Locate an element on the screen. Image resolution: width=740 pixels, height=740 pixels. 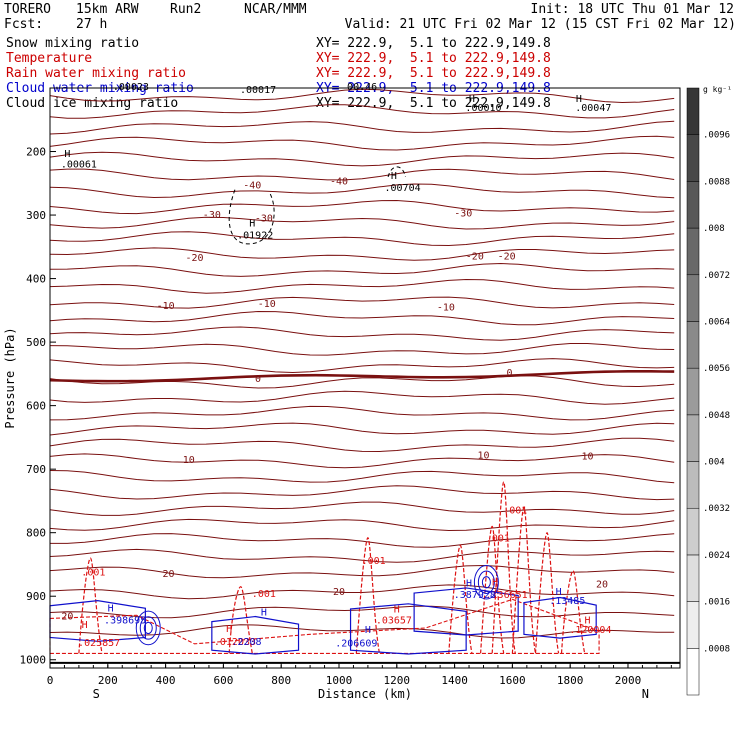
cloud-water-contour is located at coordinates (408, 629).